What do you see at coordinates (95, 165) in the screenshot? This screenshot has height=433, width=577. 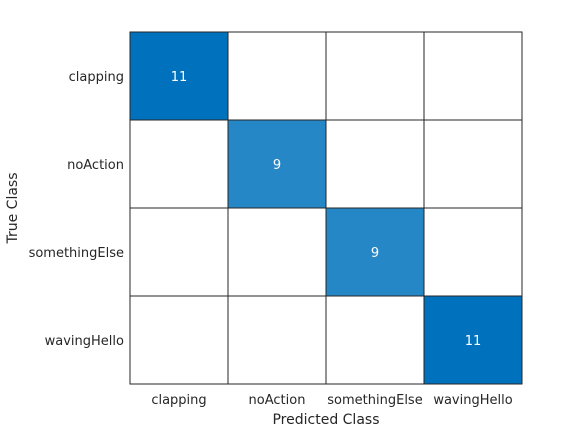 I see `y-tick-label-noAction: noAction` at bounding box center [95, 165].